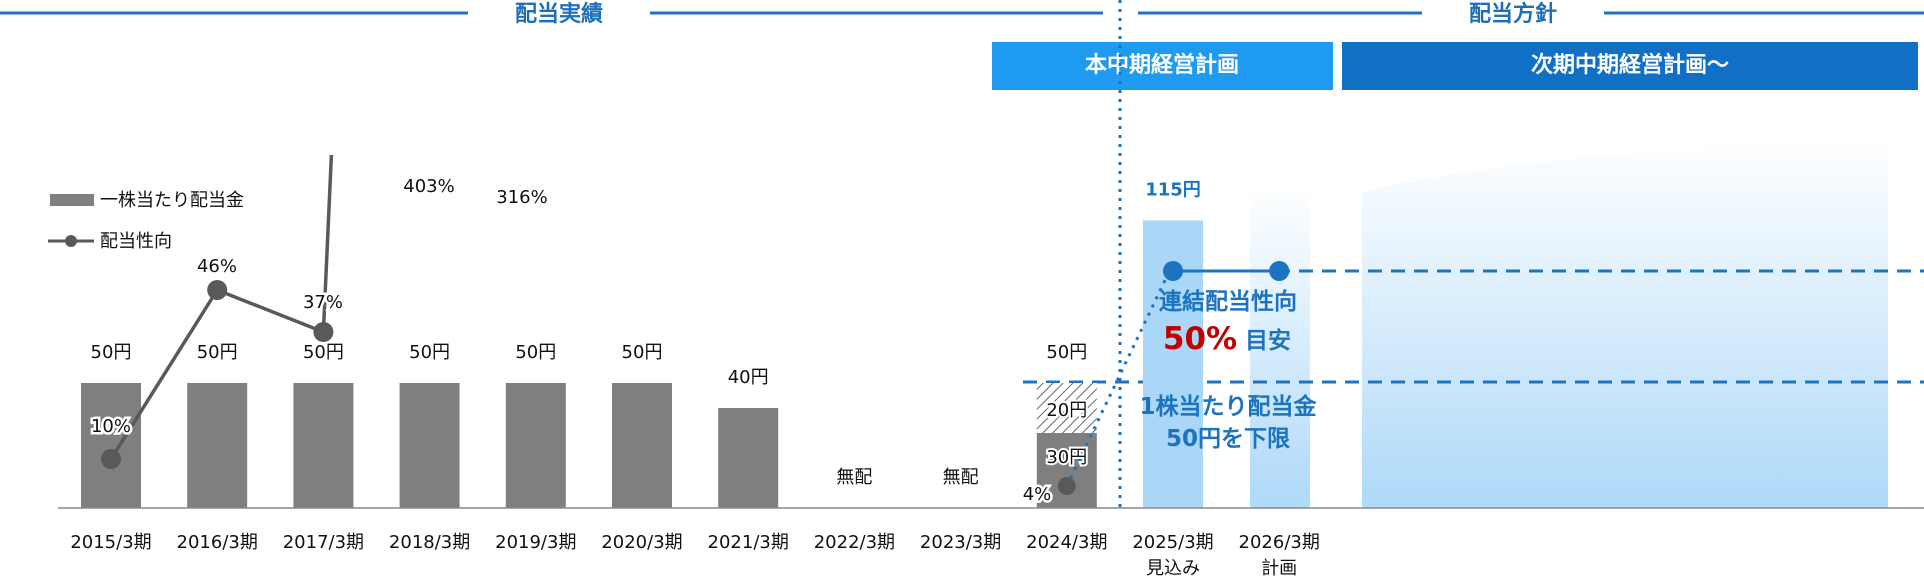 The image size is (1924, 578). What do you see at coordinates (429, 542) in the screenshot?
I see `x-tick-label: 2018/3期` at bounding box center [429, 542].